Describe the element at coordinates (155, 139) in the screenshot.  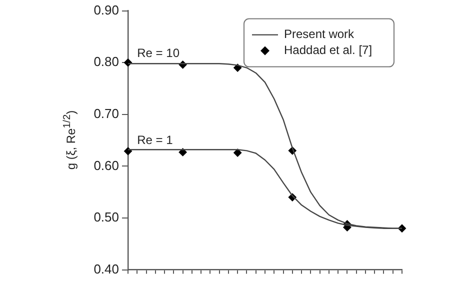
I see `annotation: Re = 1` at that location.